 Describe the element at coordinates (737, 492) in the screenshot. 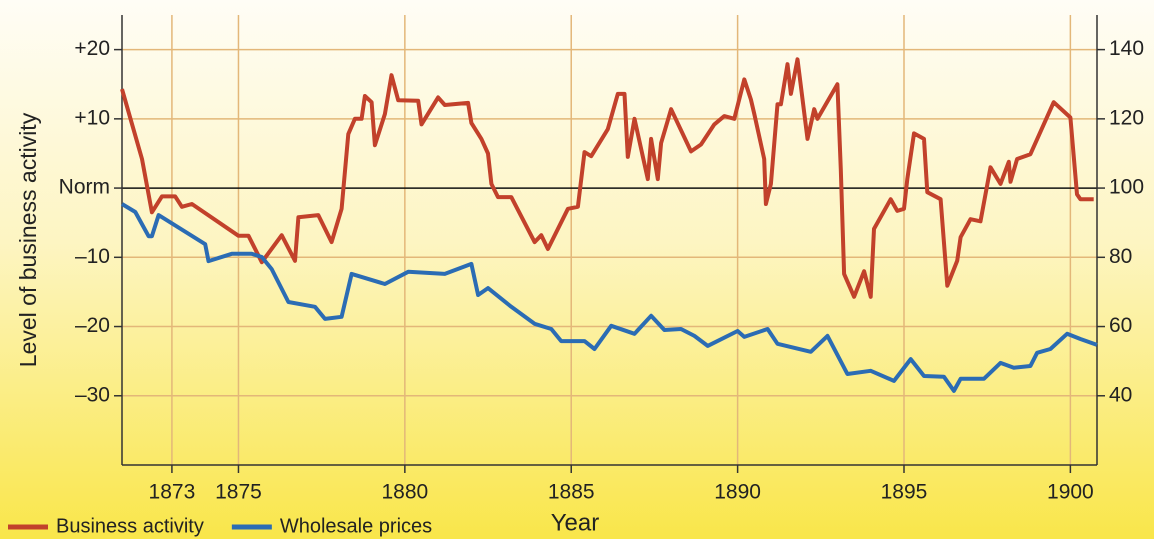

I see `x-tick-label: 1890` at that location.